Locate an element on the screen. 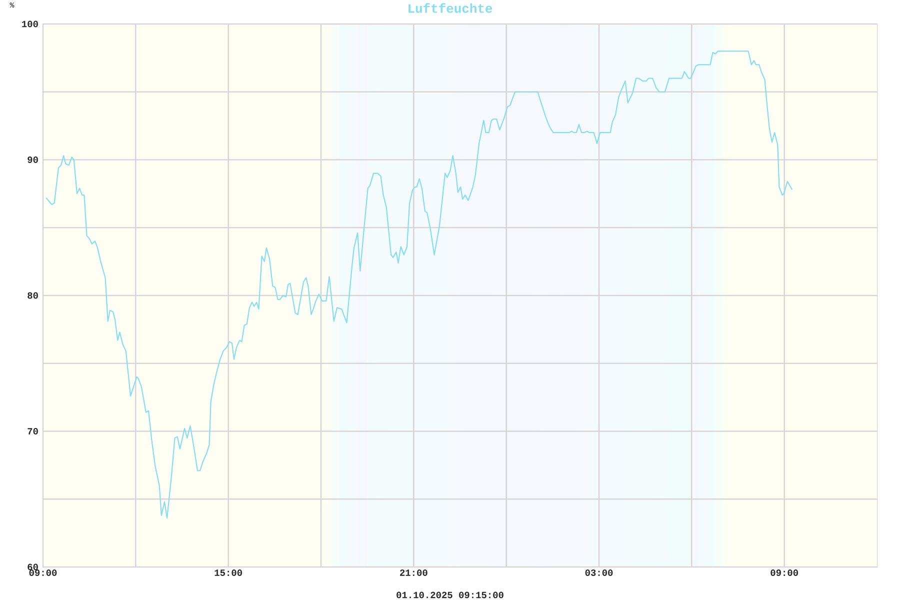 This screenshot has height=600, width=900. x-axis-title: 01.10.2025 09:15:00 is located at coordinates (450, 595).